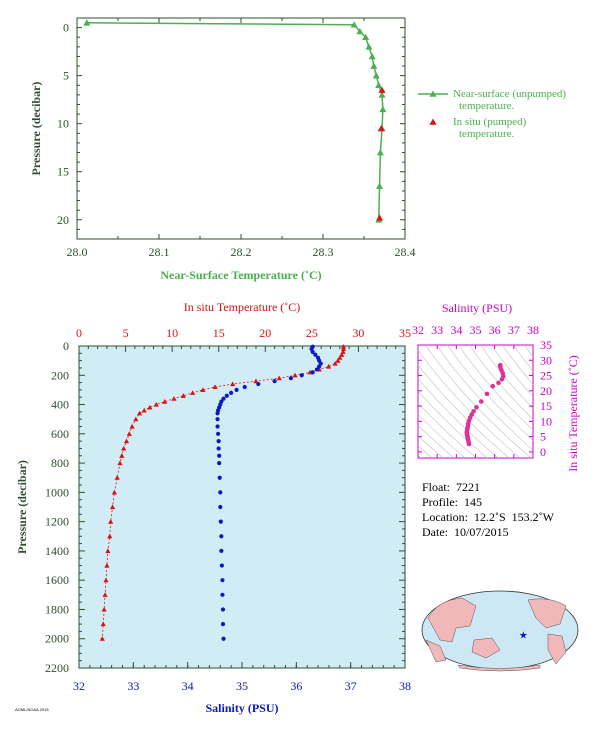 The image size is (601, 732). I want to click on ts-temp-axis-label: In situ Temperature (˚C), so click(573, 413).